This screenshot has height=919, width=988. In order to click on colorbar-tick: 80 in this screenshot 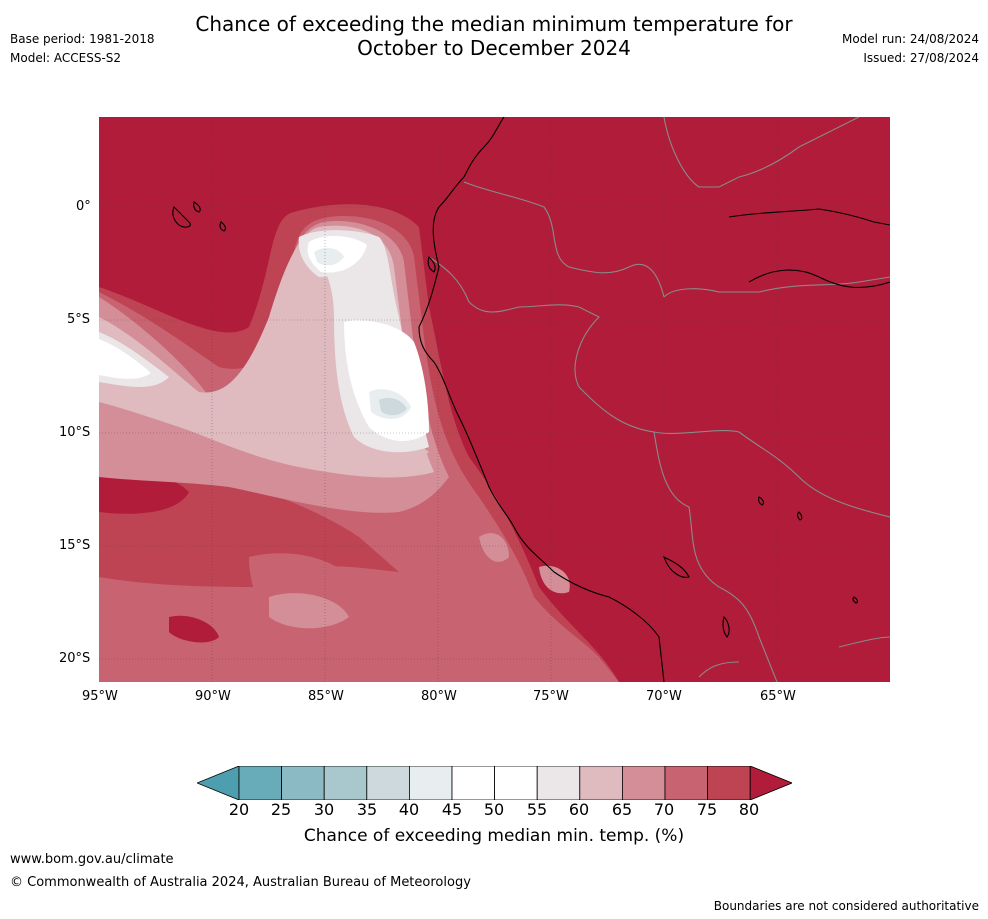, I will do `click(749, 809)`.